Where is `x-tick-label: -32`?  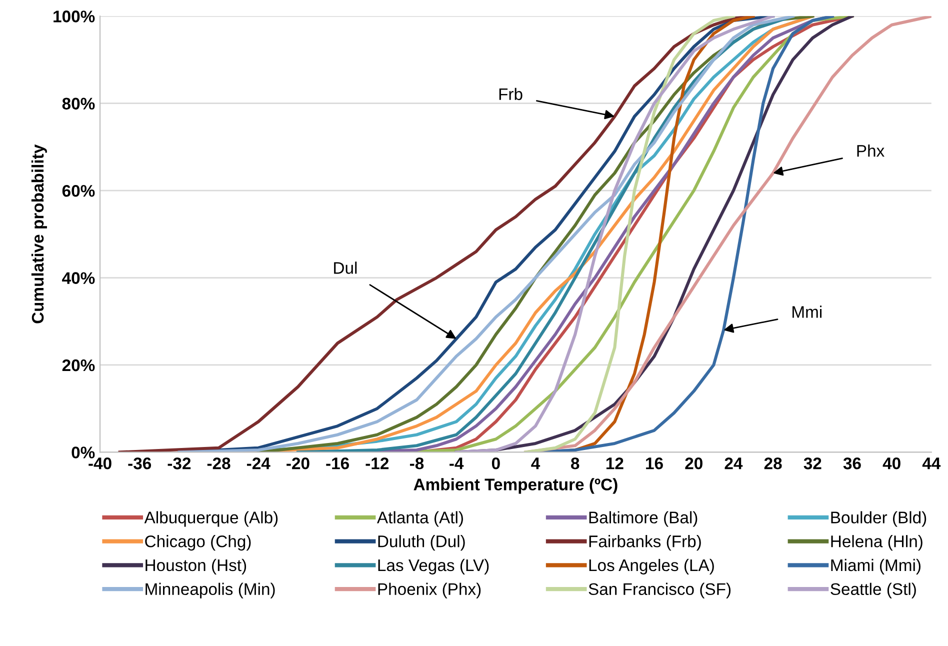
x-tick-label: -32 is located at coordinates (179, 464).